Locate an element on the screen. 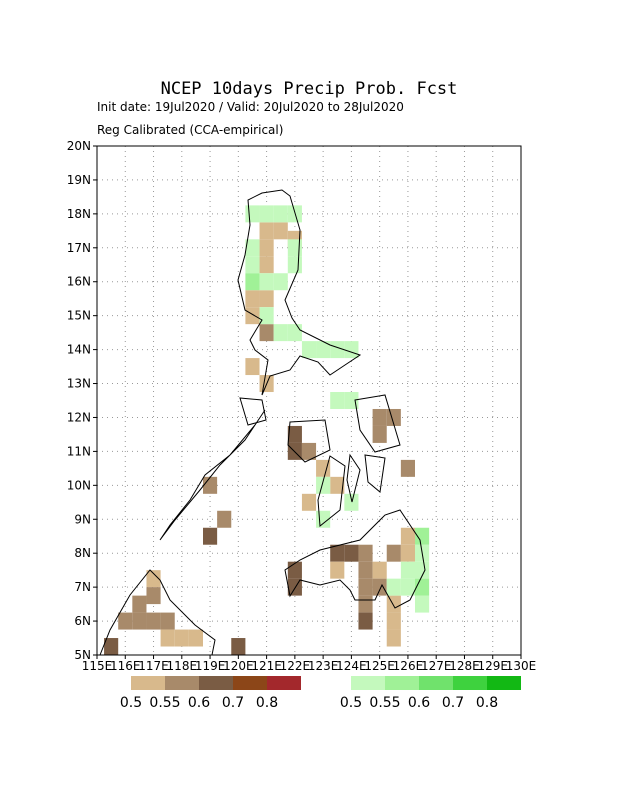 This screenshot has height=804, width=618. coast-luzon is located at coordinates (299, 292).